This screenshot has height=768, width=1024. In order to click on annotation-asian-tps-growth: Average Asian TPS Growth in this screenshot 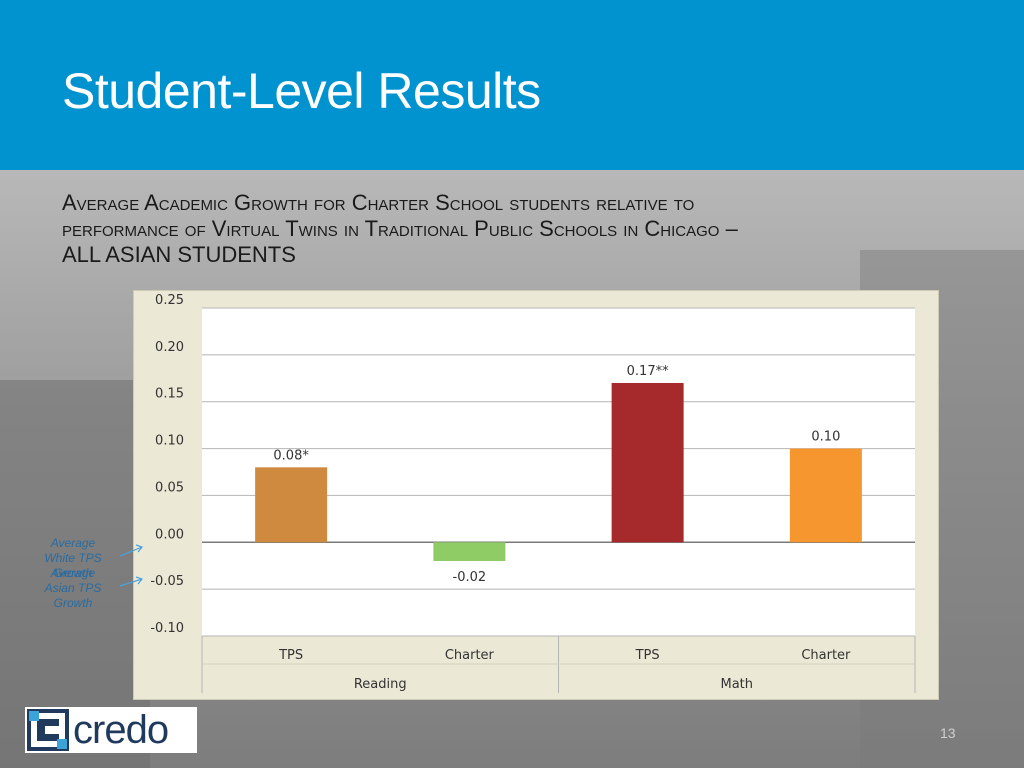, I will do `click(73, 588)`.